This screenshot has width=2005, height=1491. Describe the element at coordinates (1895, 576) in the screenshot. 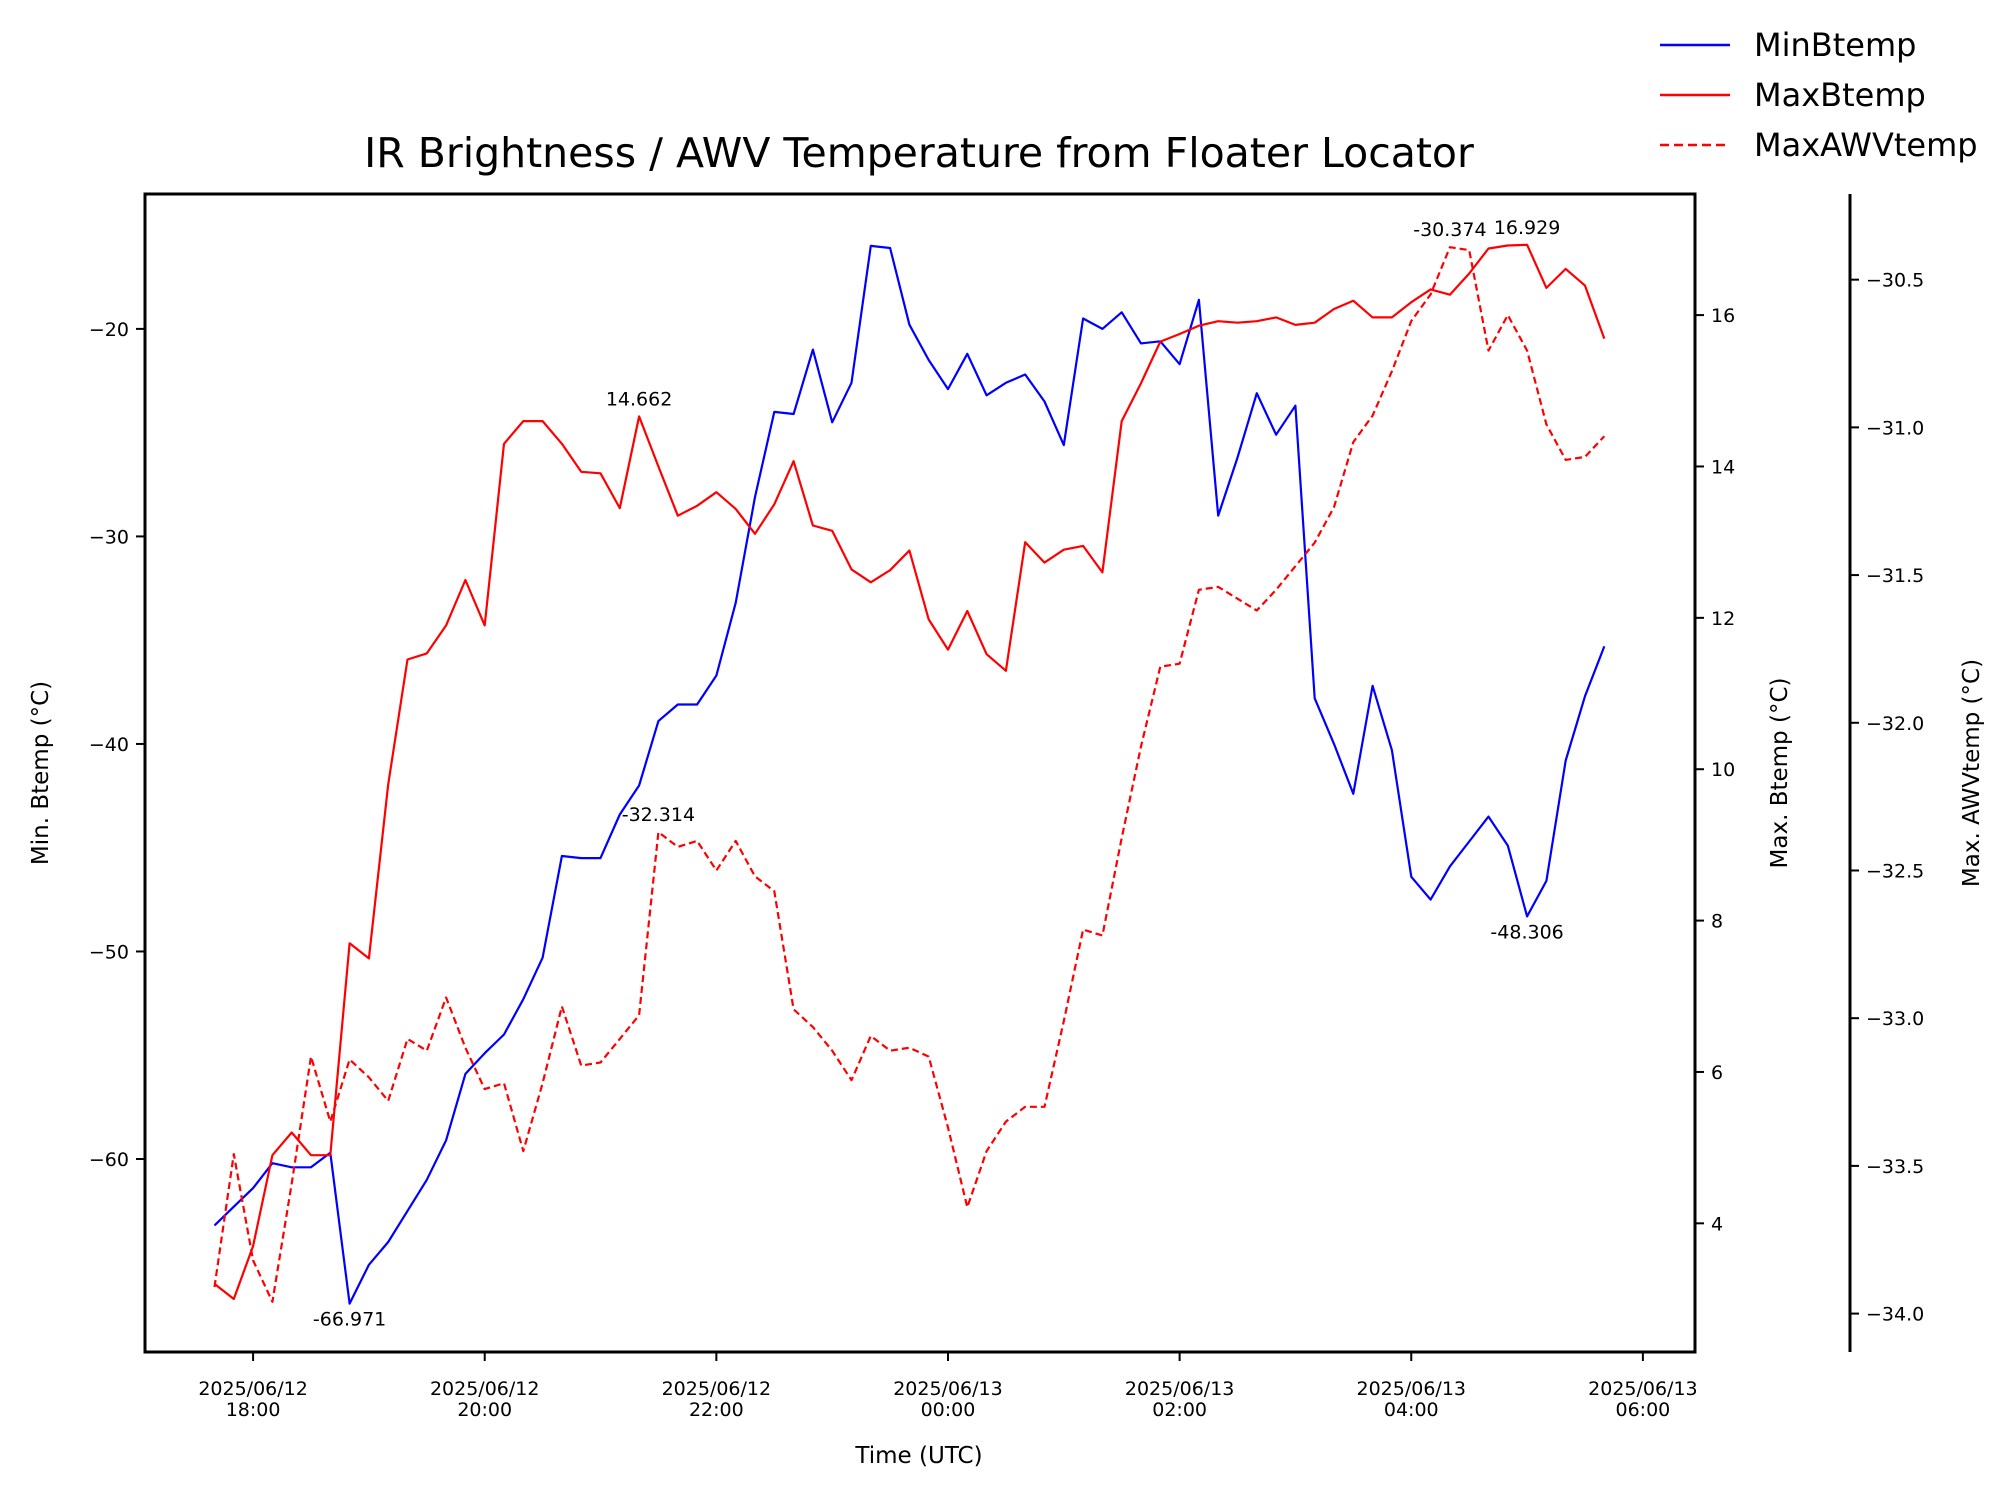

I see `far-right-tick-label: −31.5` at that location.